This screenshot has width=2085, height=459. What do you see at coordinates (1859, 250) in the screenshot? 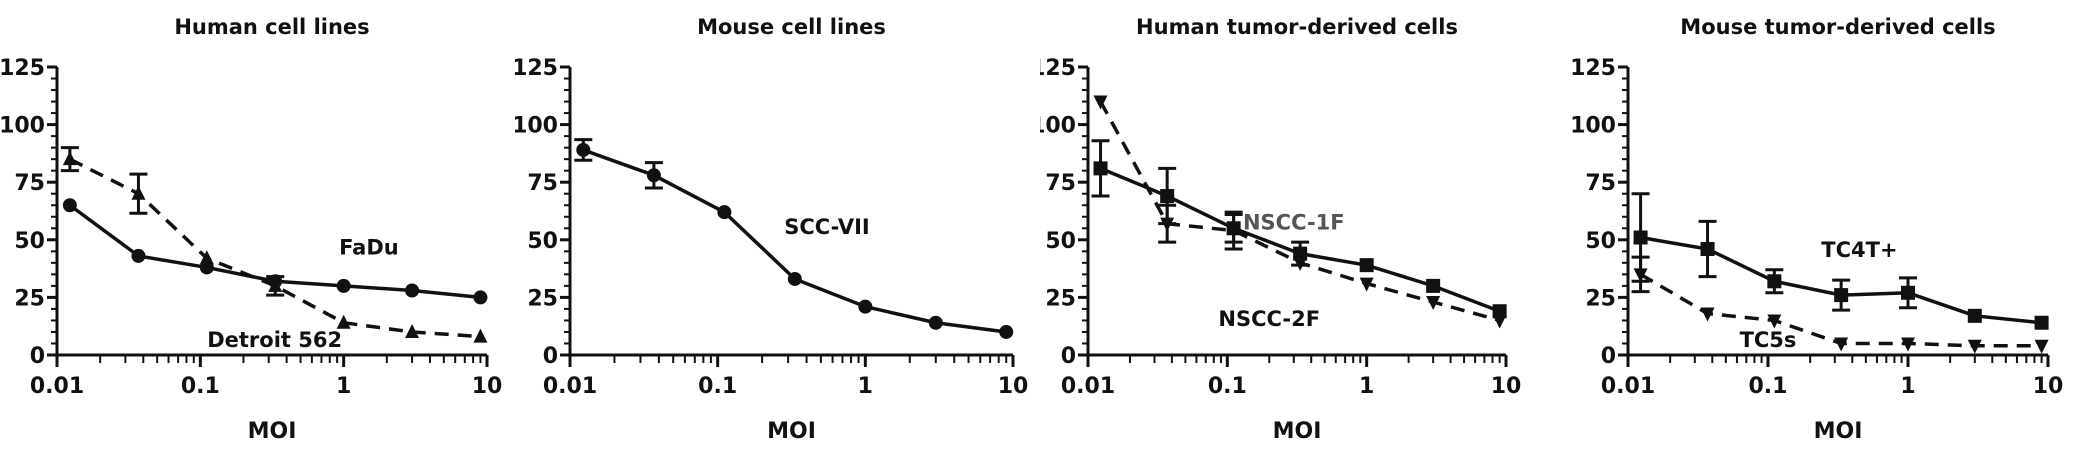
I see `series-label: TC4T+` at bounding box center [1859, 250].